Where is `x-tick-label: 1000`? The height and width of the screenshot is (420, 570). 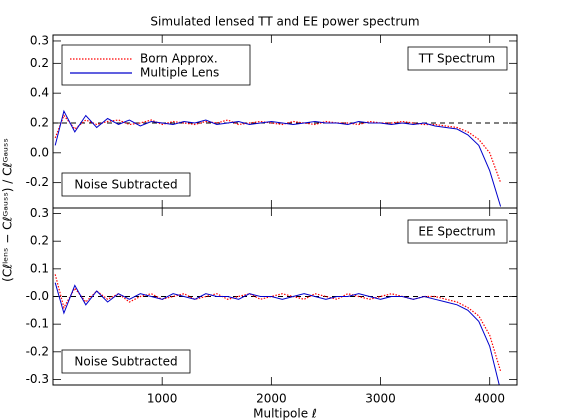
x-tick-label: 1000 is located at coordinates (162, 399).